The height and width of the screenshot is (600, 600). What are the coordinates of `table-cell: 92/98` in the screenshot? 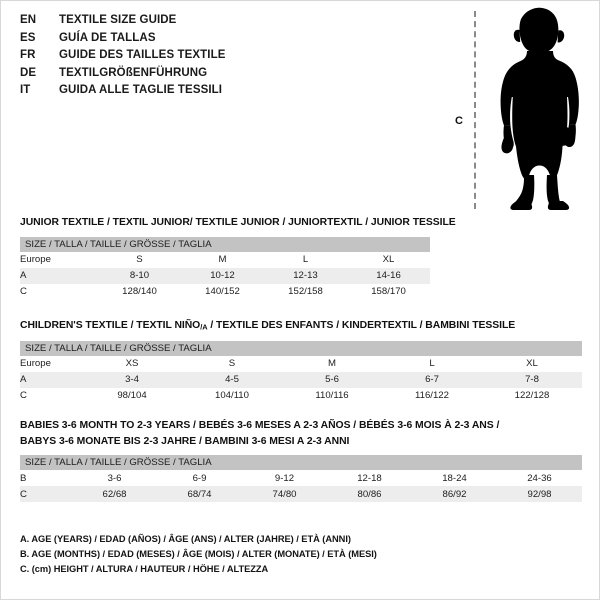 It's located at (539, 494).